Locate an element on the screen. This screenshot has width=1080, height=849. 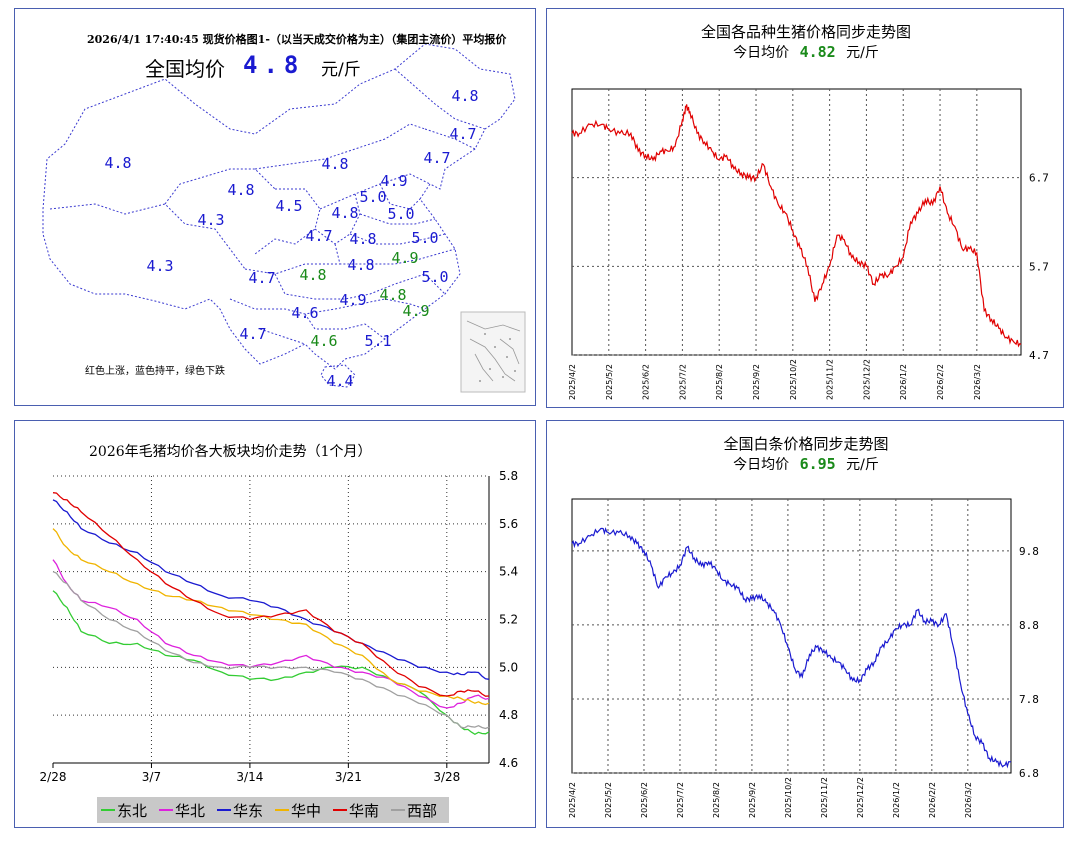
national-avg-value: 4.8 is located at coordinates (274, 65).